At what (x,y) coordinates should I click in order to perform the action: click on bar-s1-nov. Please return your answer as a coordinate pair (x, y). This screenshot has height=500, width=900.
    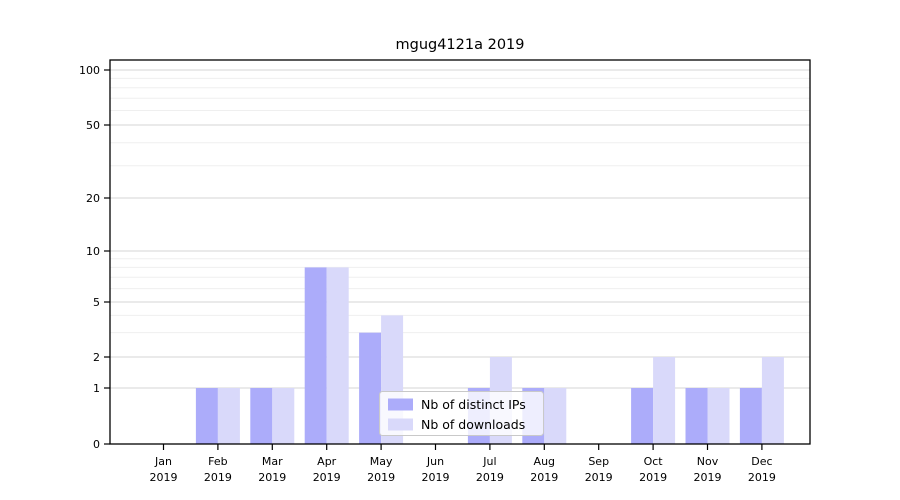
    Looking at the image, I should click on (718, 416).